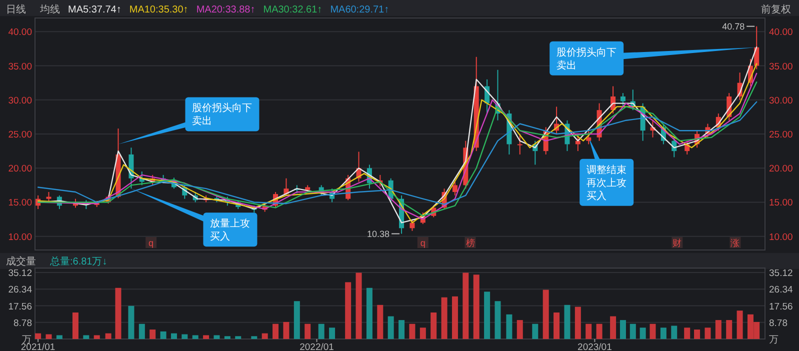 Image resolution: width=799 pixels, height=351 pixels. I want to click on y-tick-label: 26.34, so click(20, 290).